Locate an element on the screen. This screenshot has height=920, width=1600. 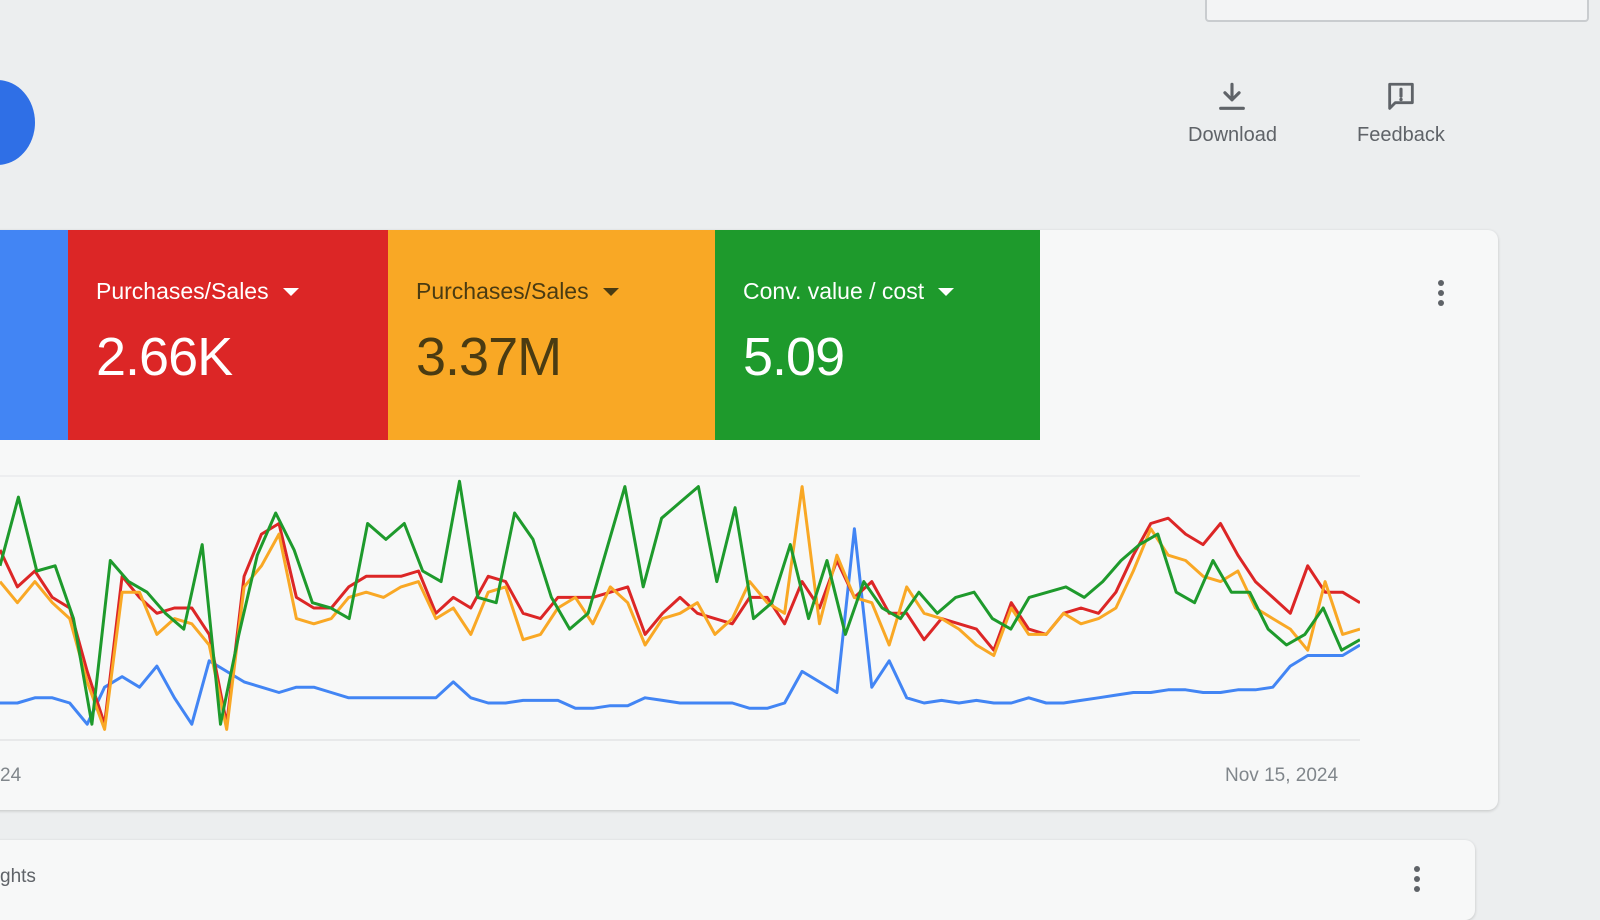
metric-selector: Conv. value / cost is located at coordinates (849, 291).